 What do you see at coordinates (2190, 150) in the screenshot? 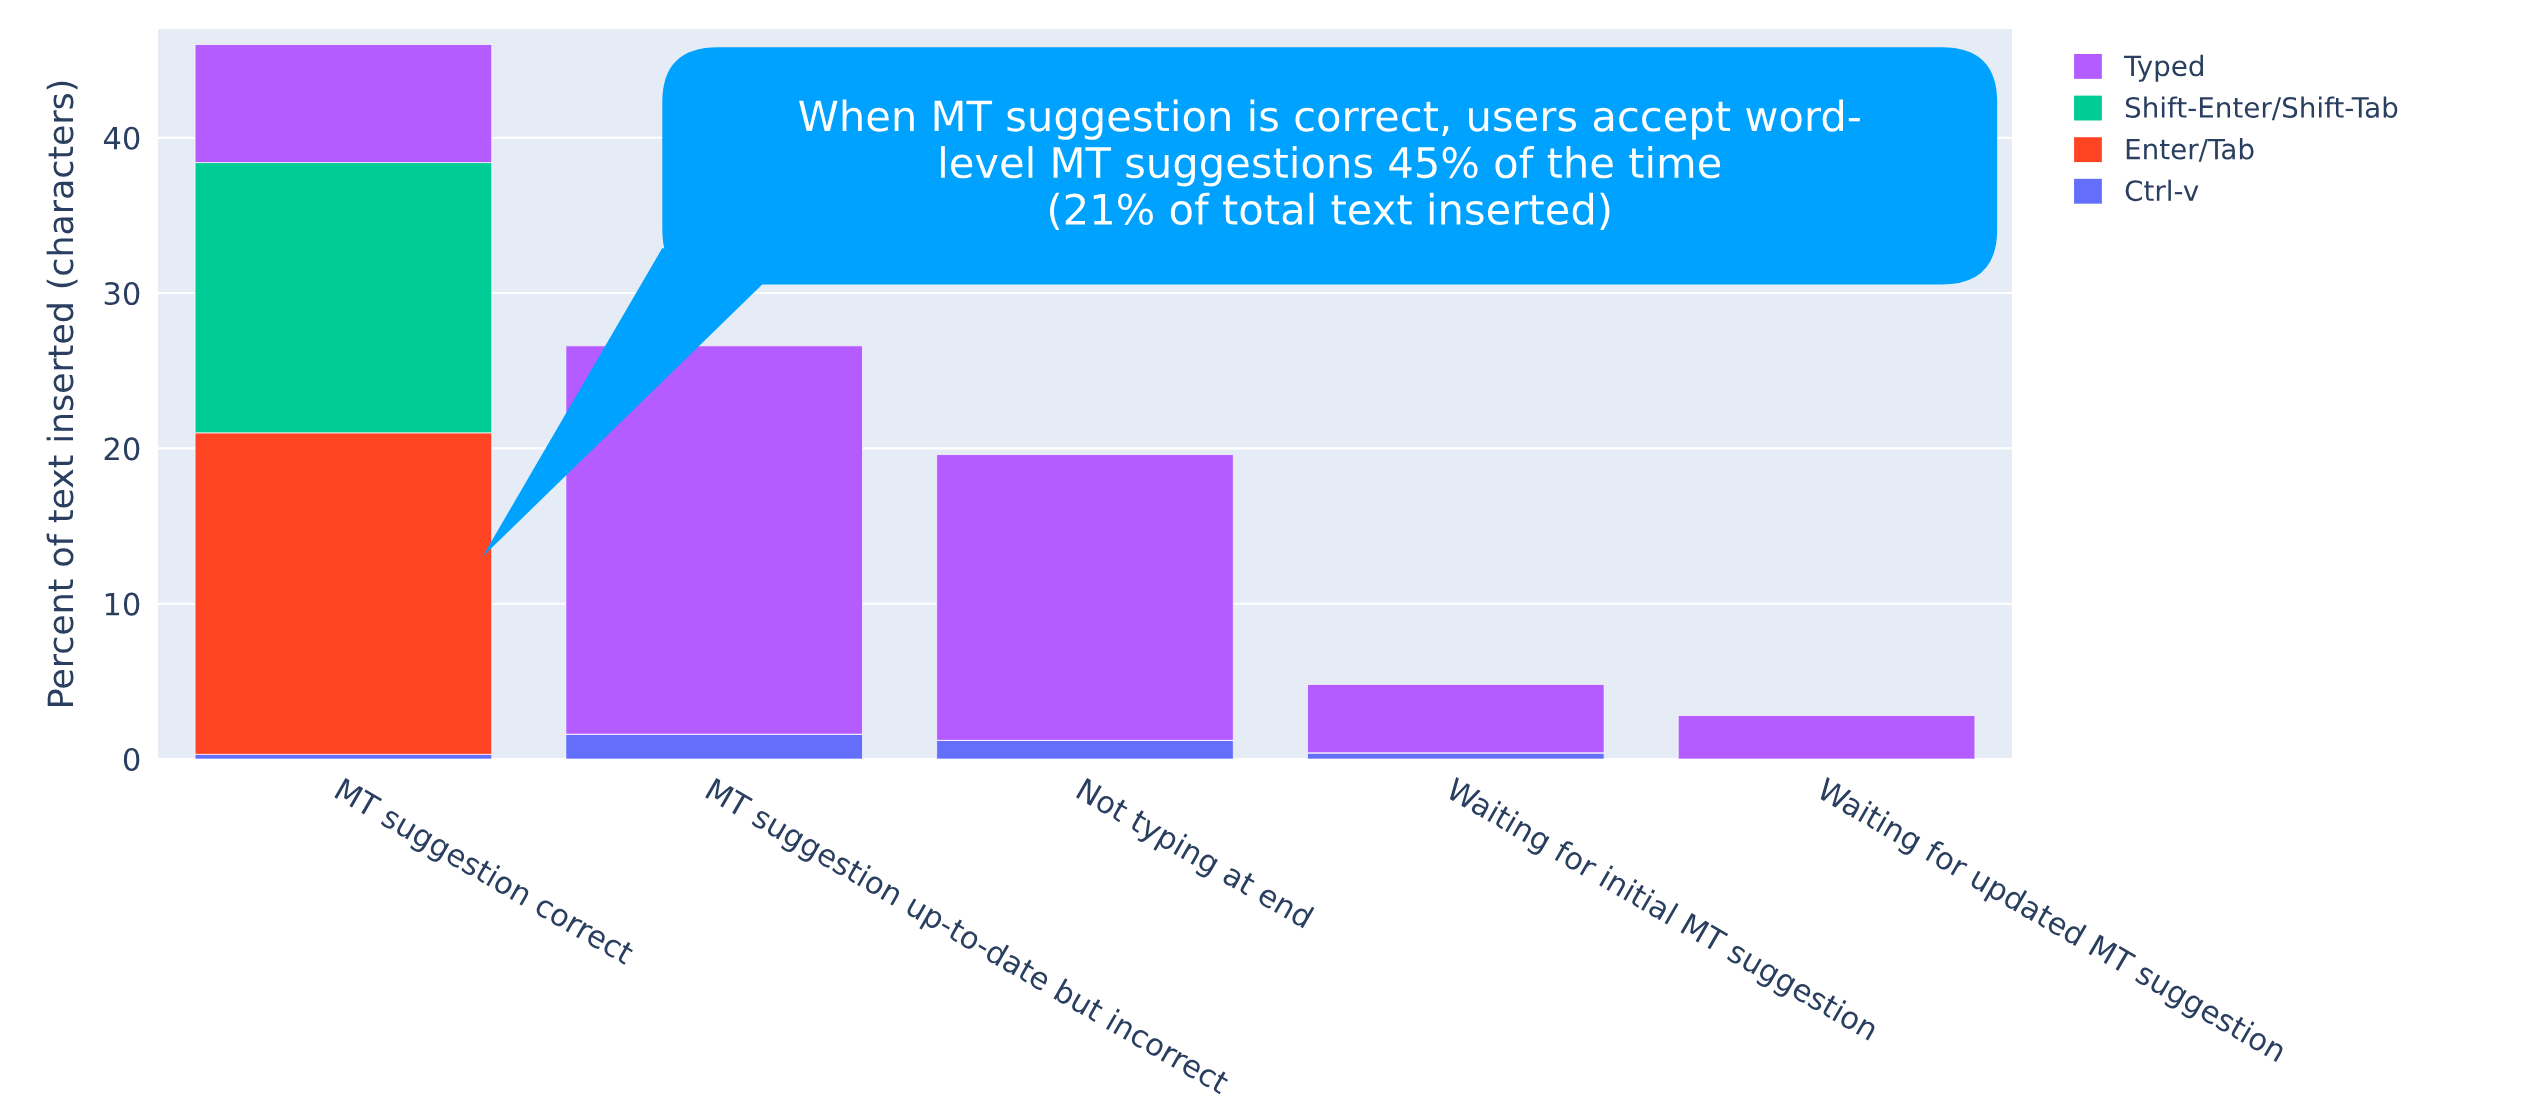
I see `legend-label: Enter/Tab` at bounding box center [2190, 150].